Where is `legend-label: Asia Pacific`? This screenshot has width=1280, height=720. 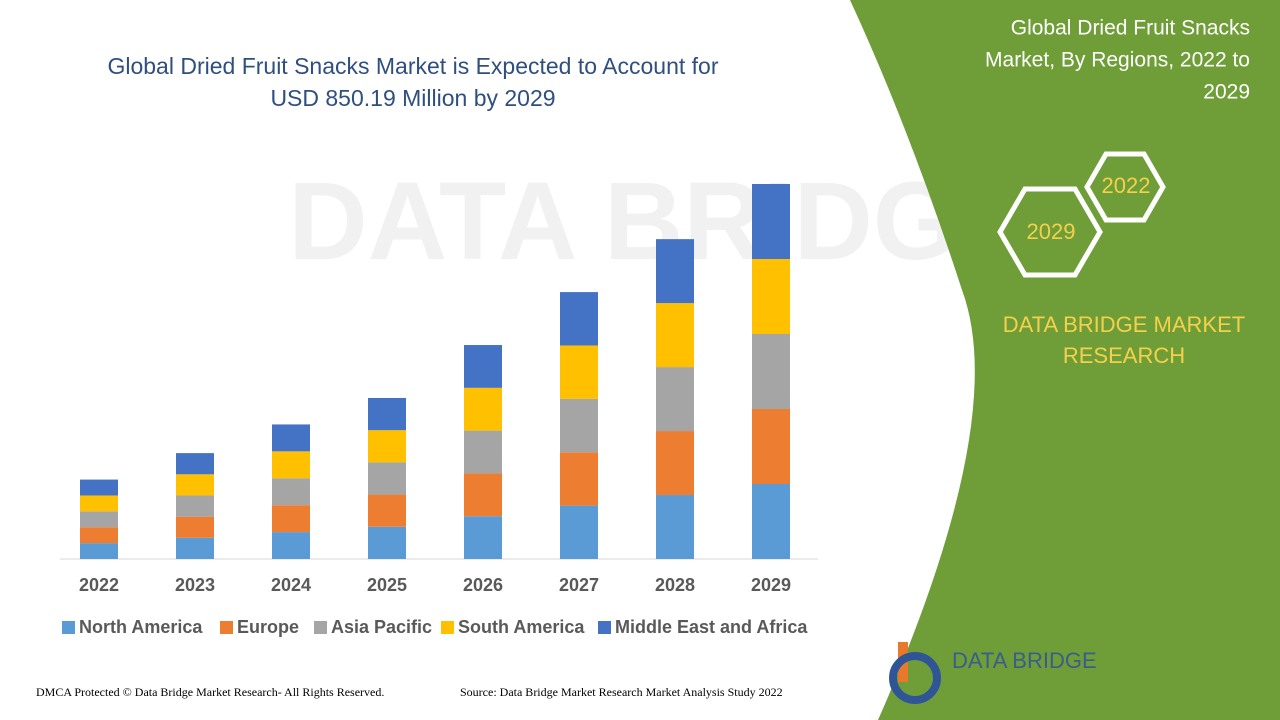 legend-label: Asia Pacific is located at coordinates (381, 627).